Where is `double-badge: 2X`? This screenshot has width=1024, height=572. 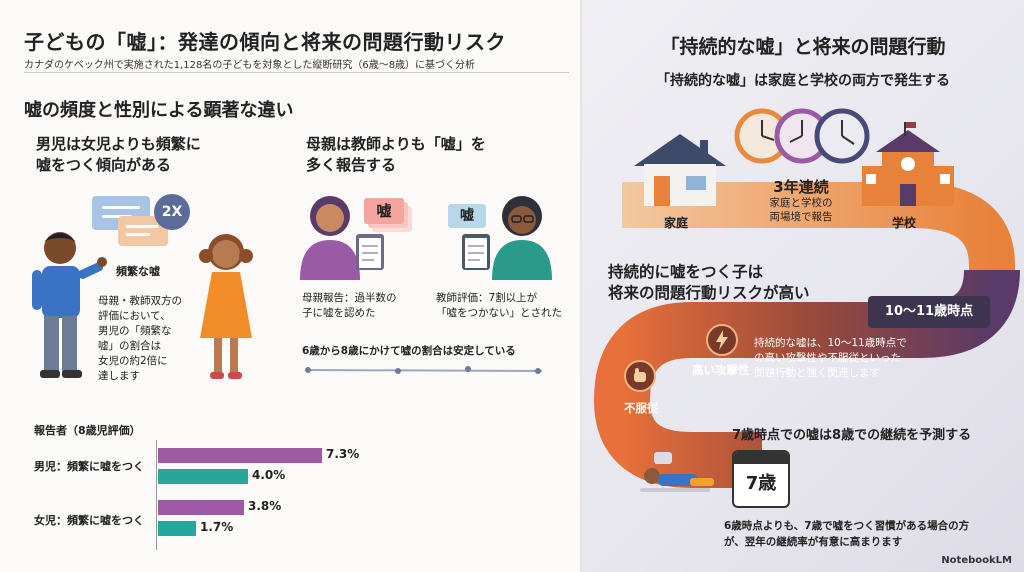 double-badge: 2X is located at coordinates (172, 212).